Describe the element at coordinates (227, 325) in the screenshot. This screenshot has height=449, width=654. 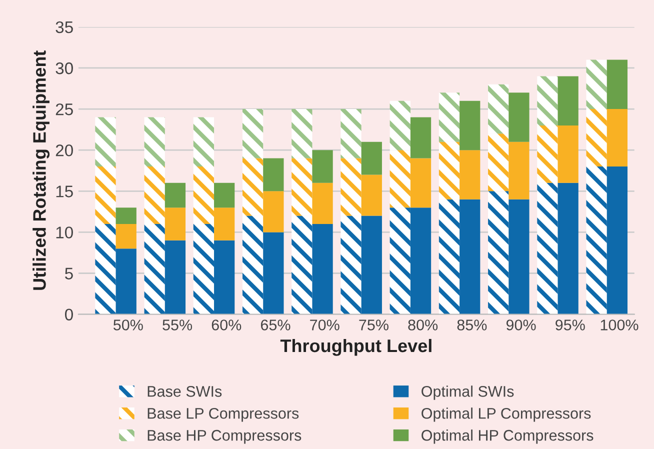
I see `x-tick-label: 60%` at that location.